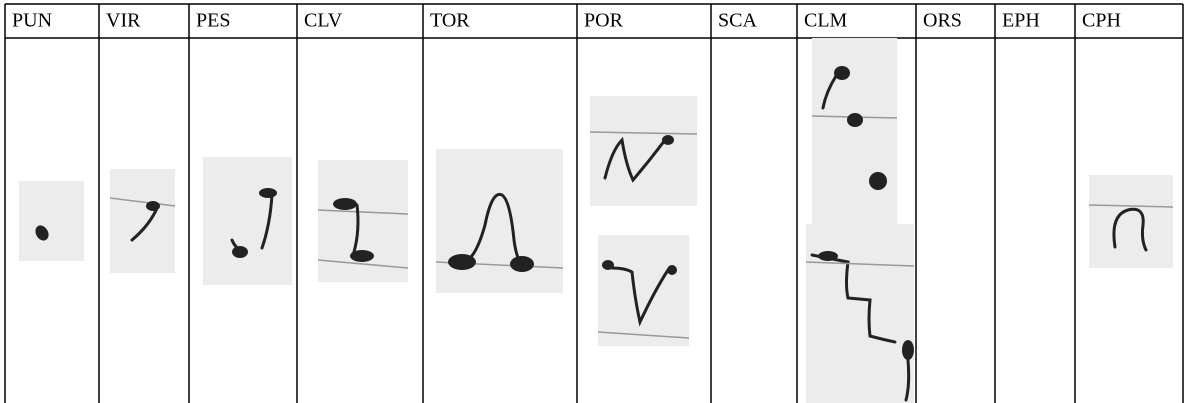 The image size is (1185, 403). What do you see at coordinates (942, 21) in the screenshot?
I see `header-cell: ORS` at bounding box center [942, 21].